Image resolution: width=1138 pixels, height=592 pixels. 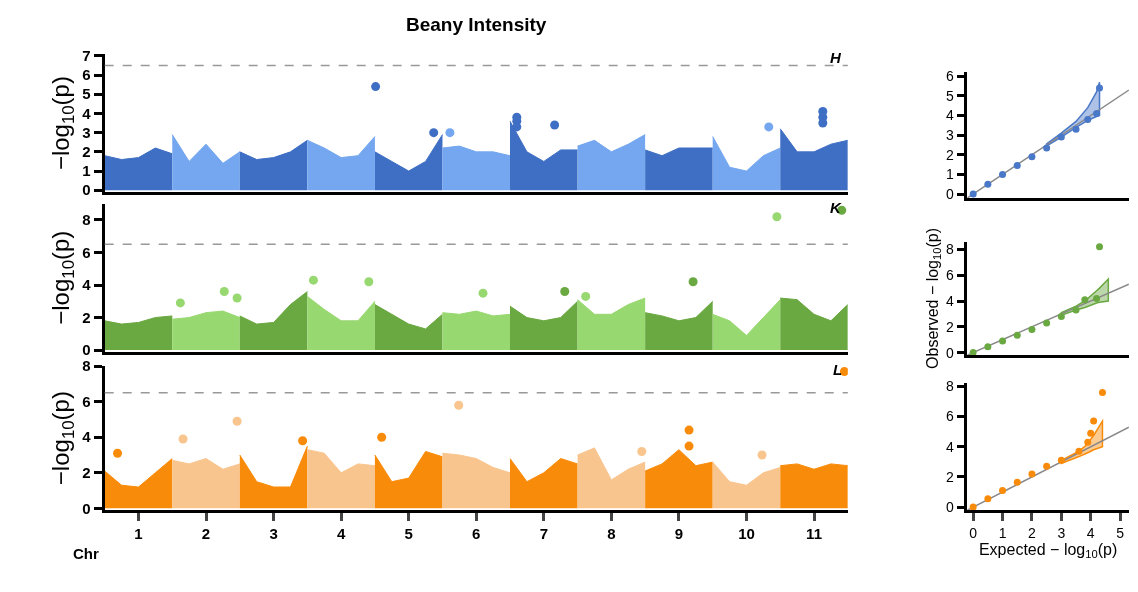 I want to click on x-tick-label: 11, so click(x=814, y=534).